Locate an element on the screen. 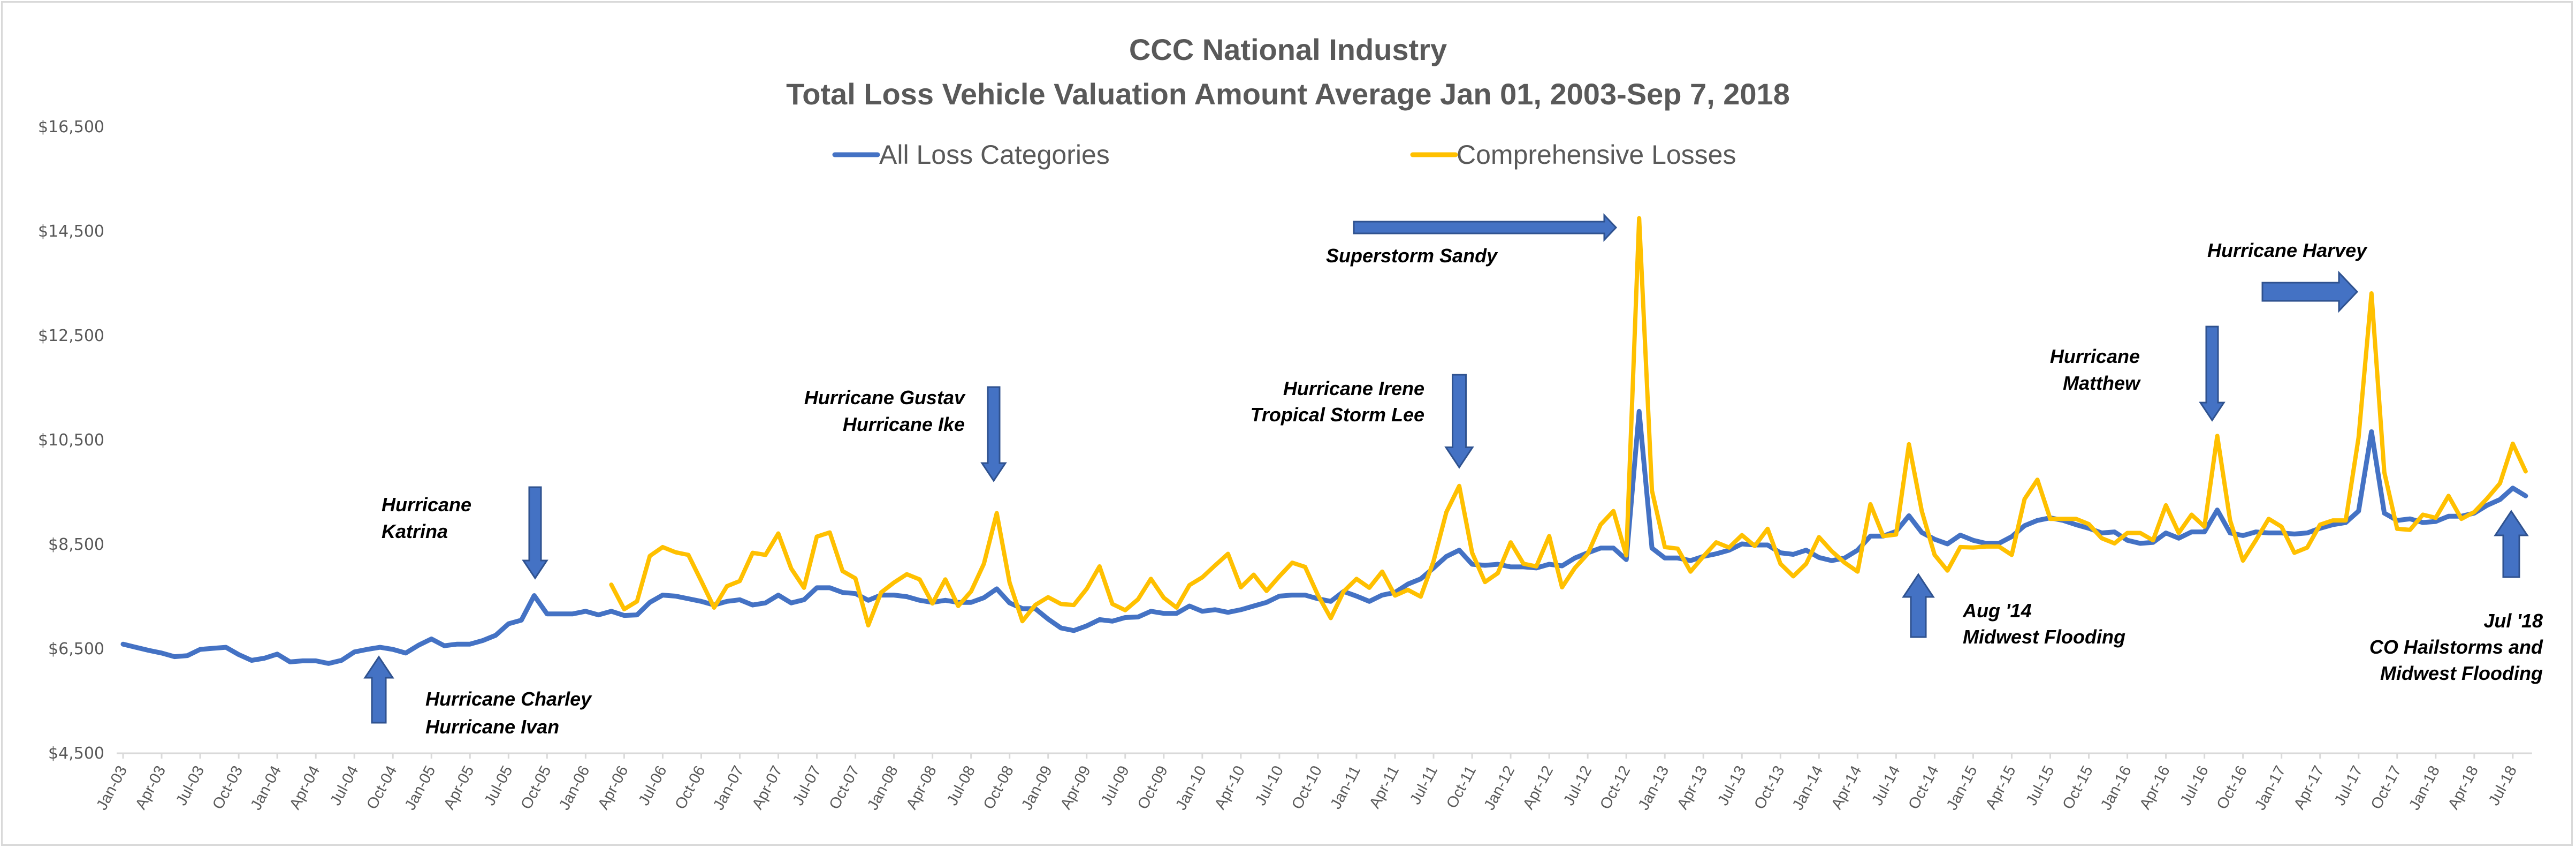 The width and height of the screenshot is (2576, 848). chart-title: CCC National Industry is located at coordinates (1288, 49).